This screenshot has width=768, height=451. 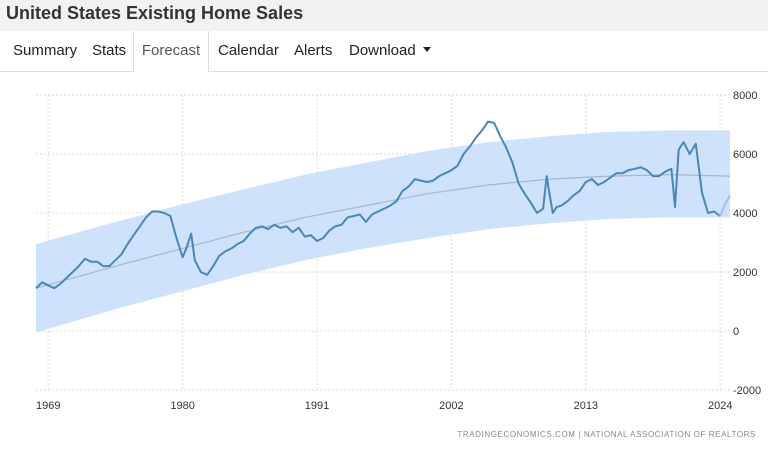 What do you see at coordinates (451, 406) in the screenshot?
I see `x-tick-label: 2002` at bounding box center [451, 406].